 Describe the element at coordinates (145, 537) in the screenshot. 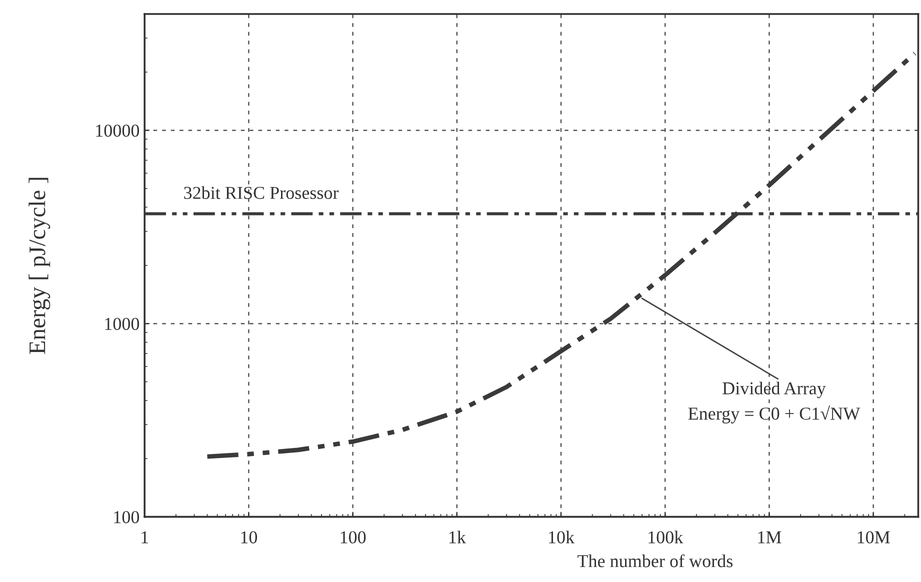

I see `x-tick-label: 1` at that location.